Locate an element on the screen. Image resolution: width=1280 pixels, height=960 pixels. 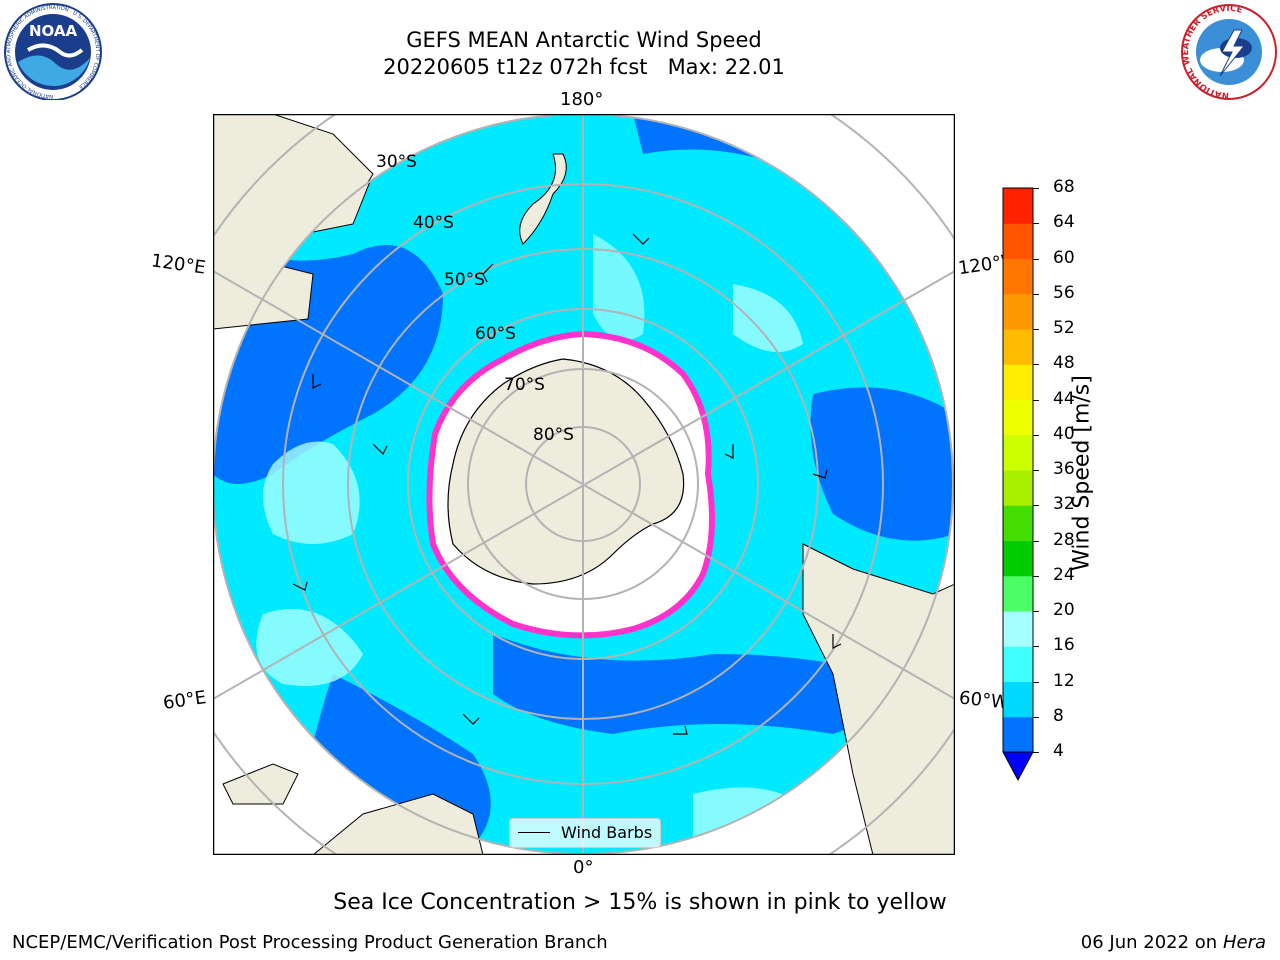
land-nz is located at coordinates (543, 199).